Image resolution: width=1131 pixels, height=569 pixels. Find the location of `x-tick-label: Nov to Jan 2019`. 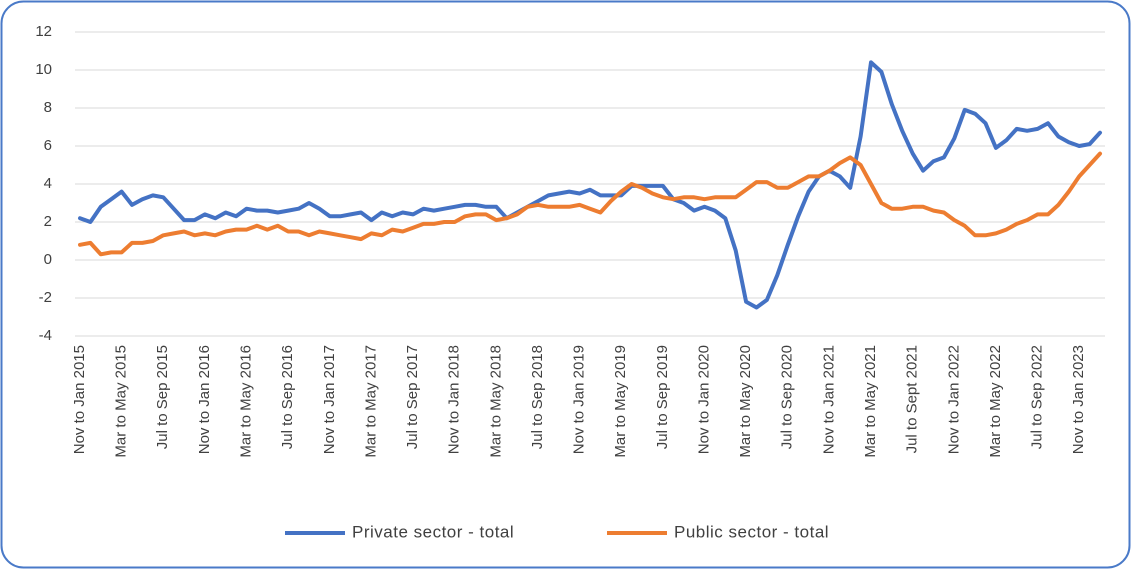

x-tick-label: Nov to Jan 2019 is located at coordinates (579, 399).